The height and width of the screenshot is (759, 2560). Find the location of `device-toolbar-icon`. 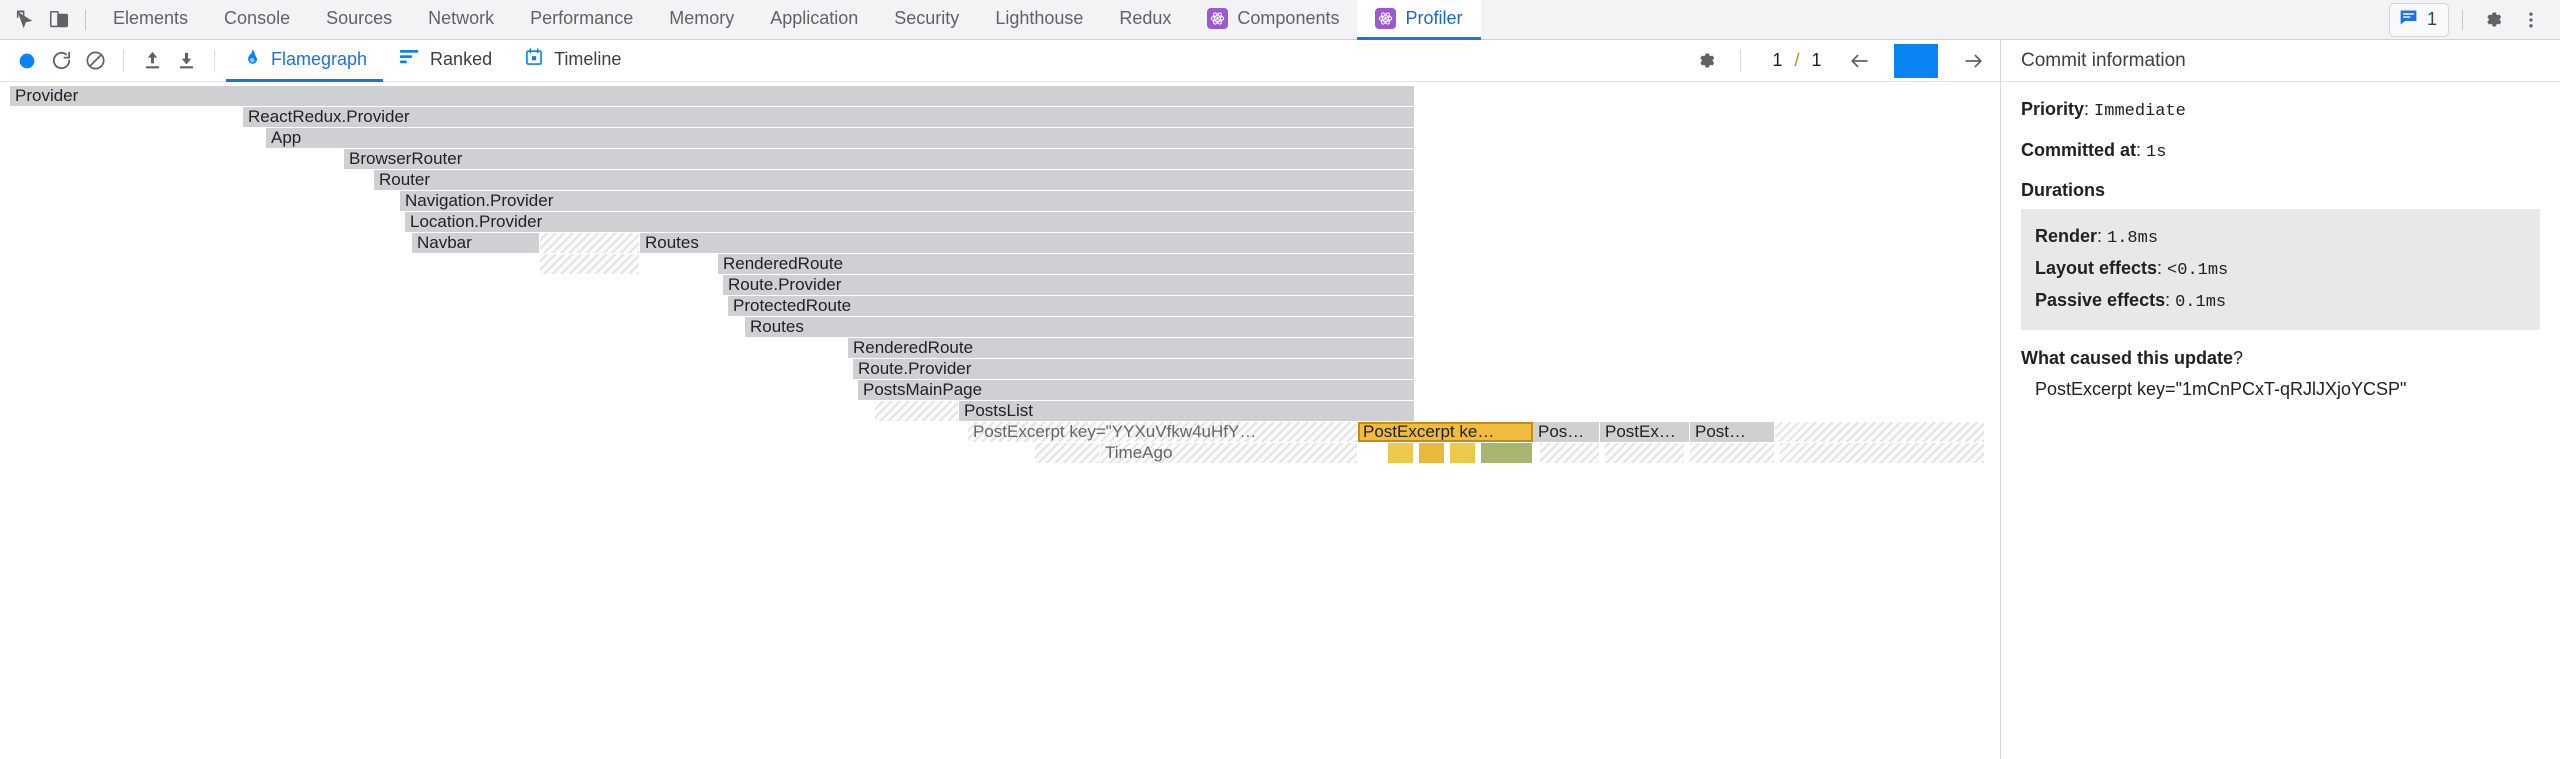

device-toolbar-icon is located at coordinates (59, 20).